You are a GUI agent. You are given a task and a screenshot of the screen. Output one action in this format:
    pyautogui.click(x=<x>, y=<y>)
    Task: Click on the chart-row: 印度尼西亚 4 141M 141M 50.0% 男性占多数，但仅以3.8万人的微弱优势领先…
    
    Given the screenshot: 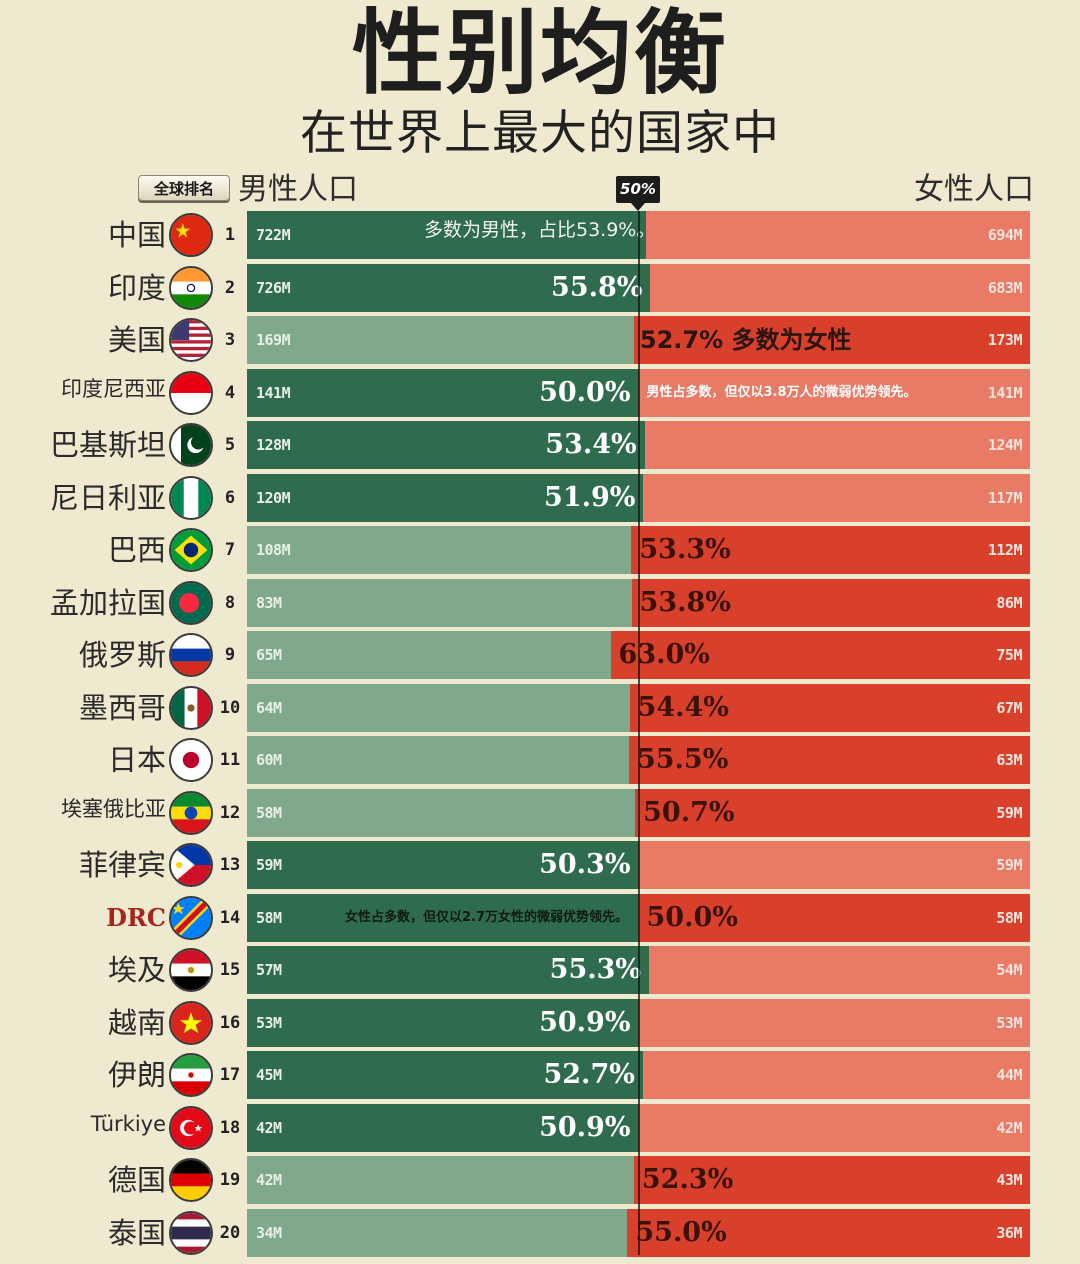 What is the action you would take?
    pyautogui.click(x=540, y=392)
    